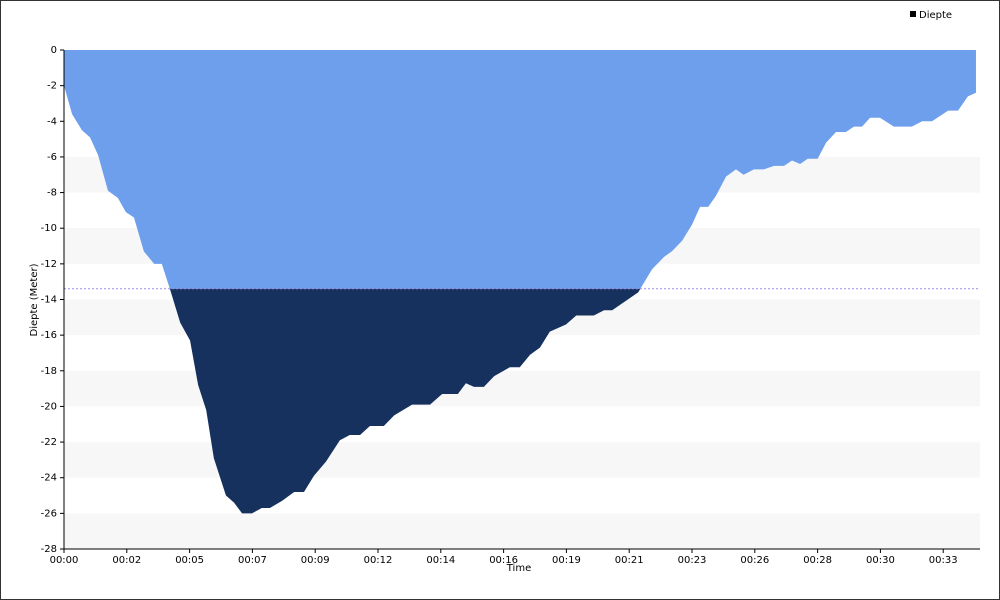  I want to click on x-axis-label: Time, so click(518, 568).